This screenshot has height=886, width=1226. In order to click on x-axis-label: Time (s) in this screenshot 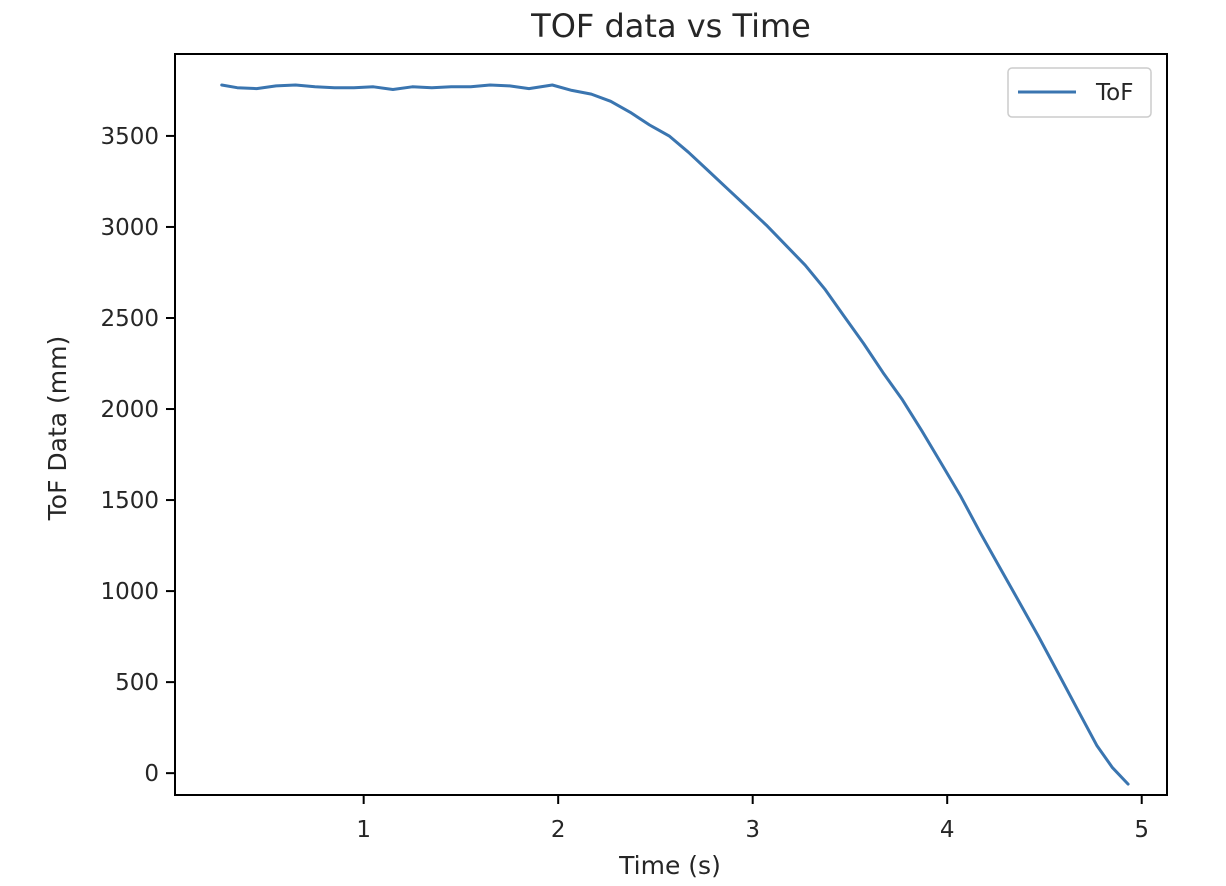, I will do `click(669, 865)`.